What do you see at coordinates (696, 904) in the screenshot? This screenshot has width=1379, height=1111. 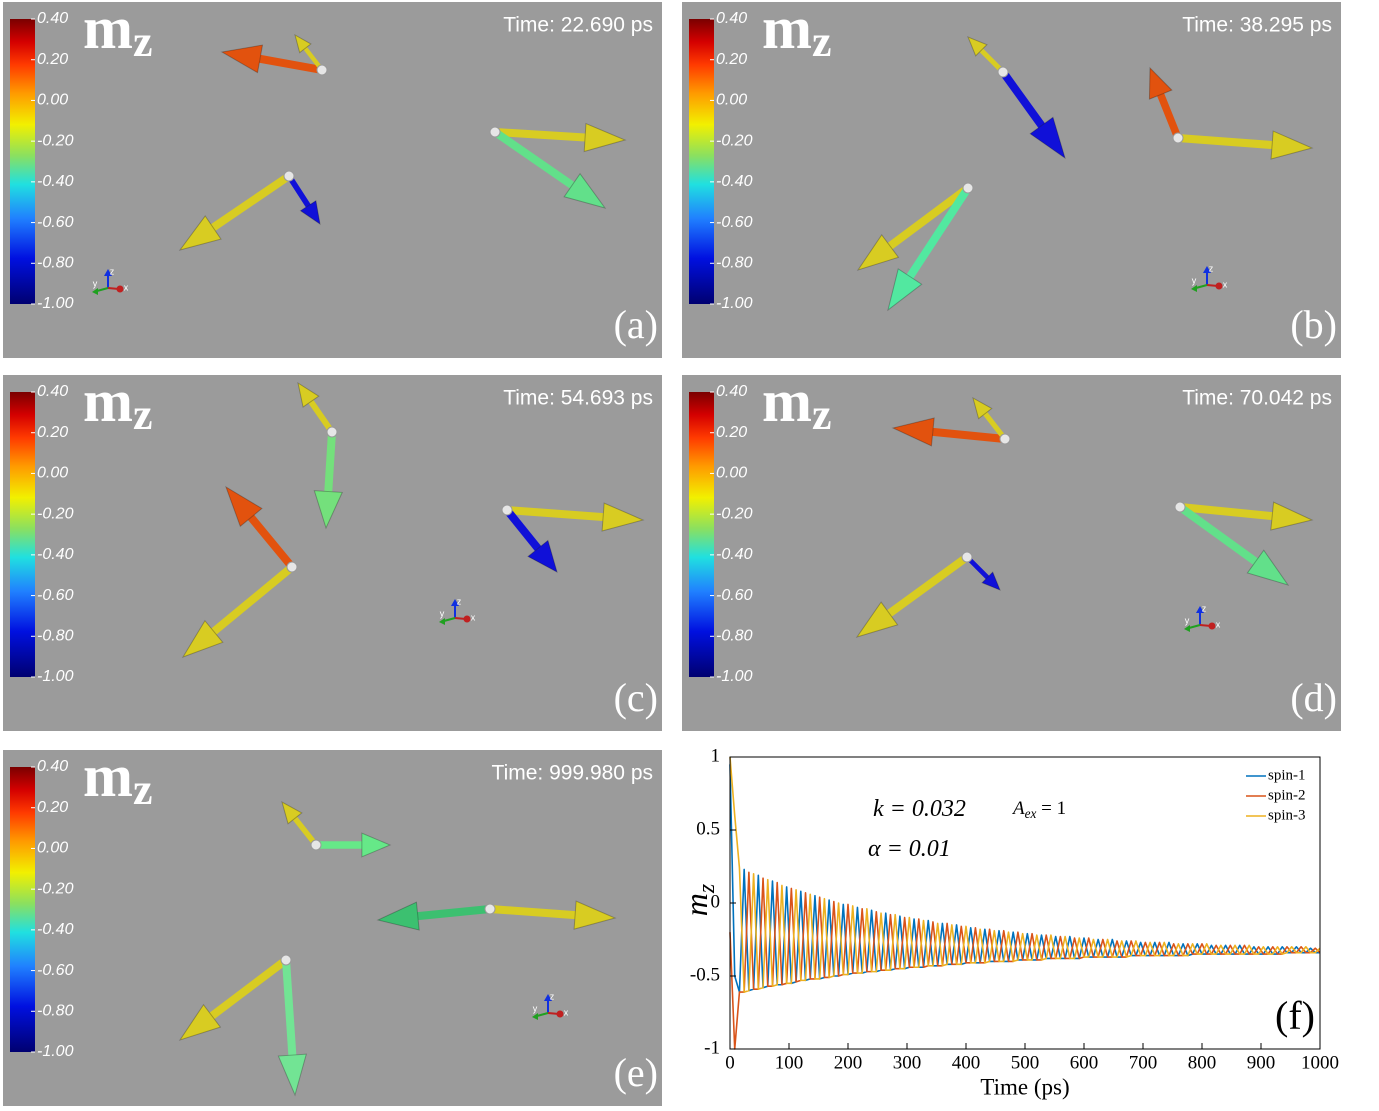 I see `y-axis-symbol: m` at bounding box center [696, 904].